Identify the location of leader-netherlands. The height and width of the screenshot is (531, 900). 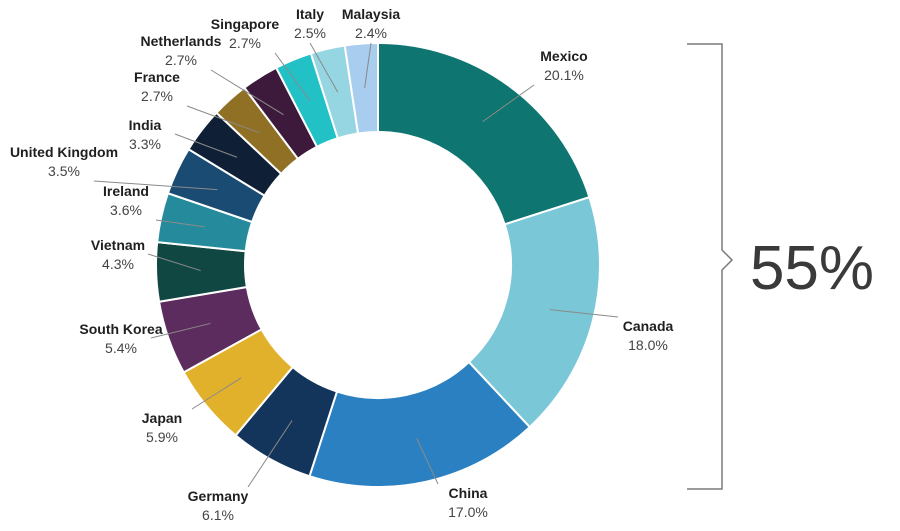
(247, 92).